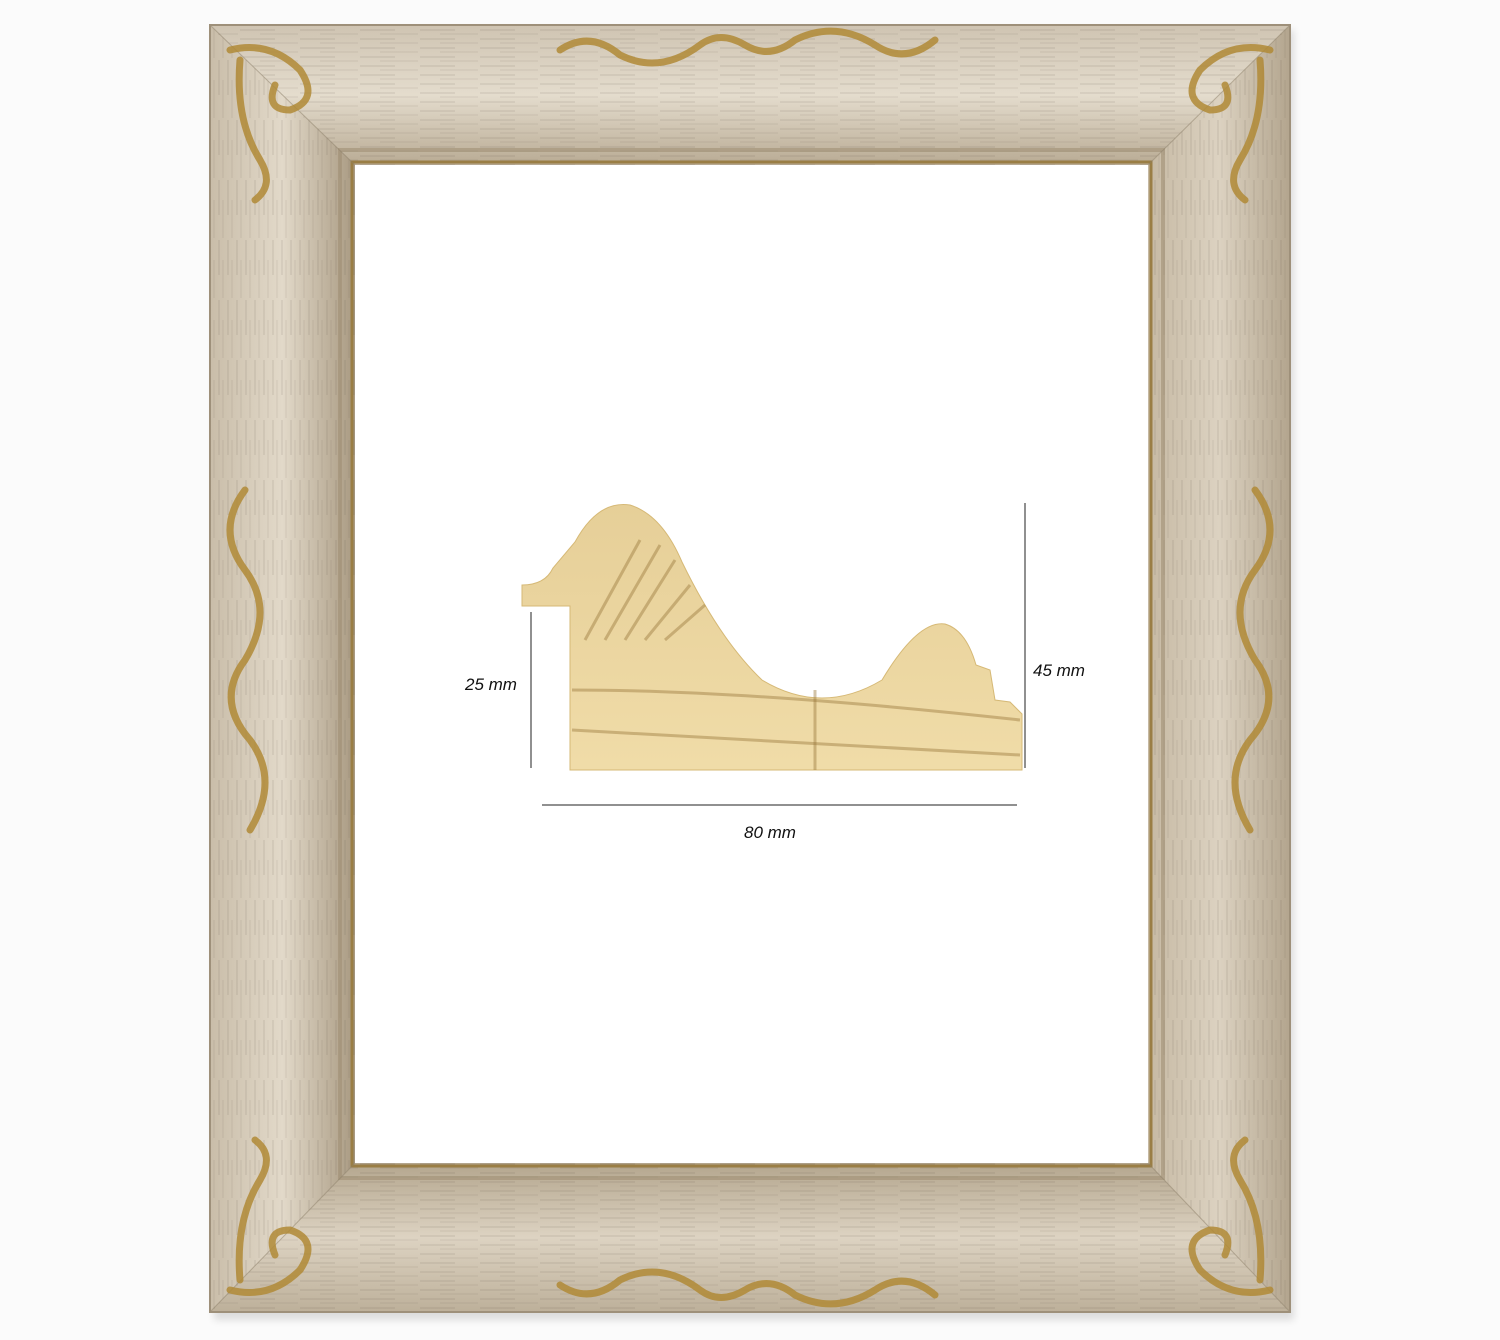 The width and height of the screenshot is (1500, 1340). What do you see at coordinates (770, 832) in the screenshot?
I see `width-label: 80 mm` at bounding box center [770, 832].